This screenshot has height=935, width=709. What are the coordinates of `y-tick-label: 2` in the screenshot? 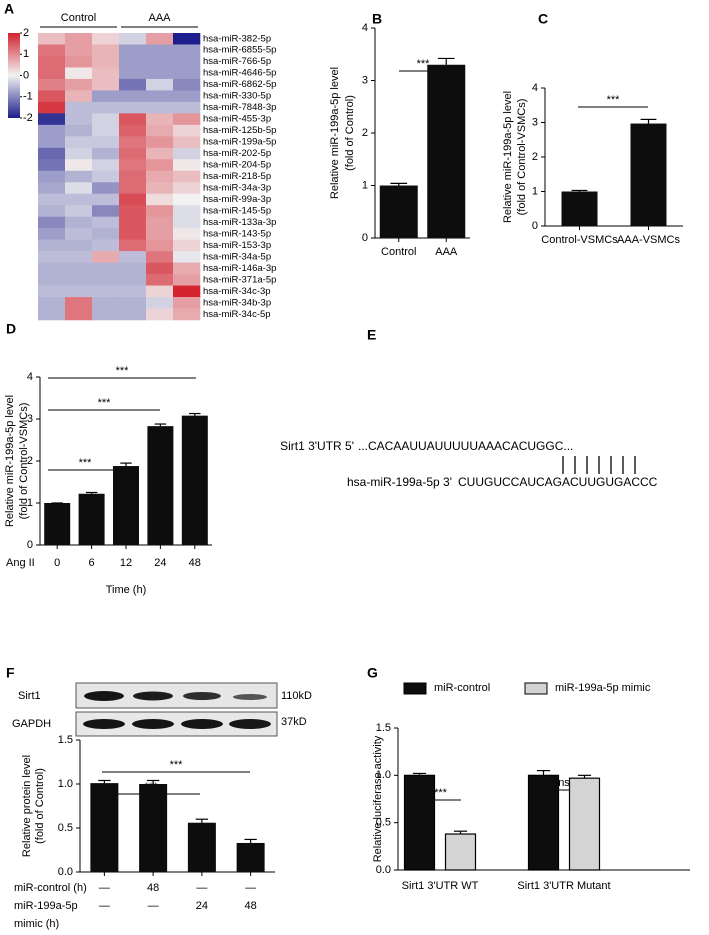 It's located at (365, 133).